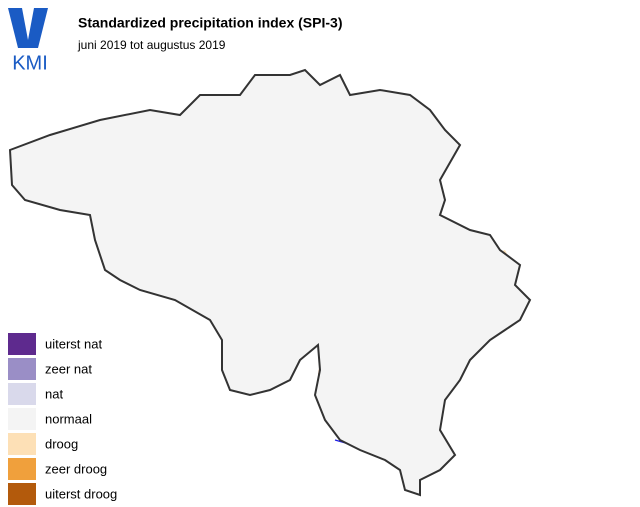  What do you see at coordinates (151, 45) in the screenshot?
I see `subtitle: juni 2019 tot augustus 2019` at bounding box center [151, 45].